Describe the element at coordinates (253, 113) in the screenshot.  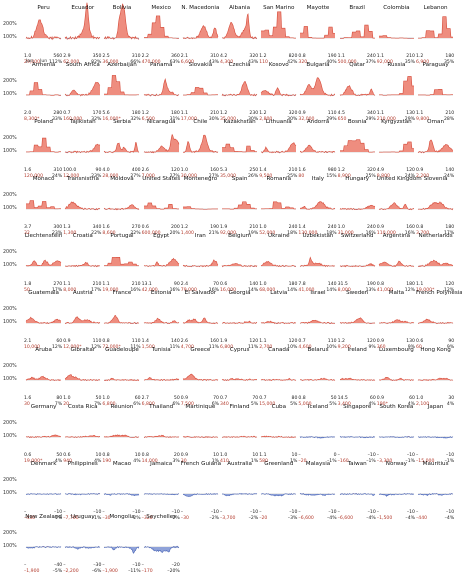
I see `ratio-high: 230` at that location.